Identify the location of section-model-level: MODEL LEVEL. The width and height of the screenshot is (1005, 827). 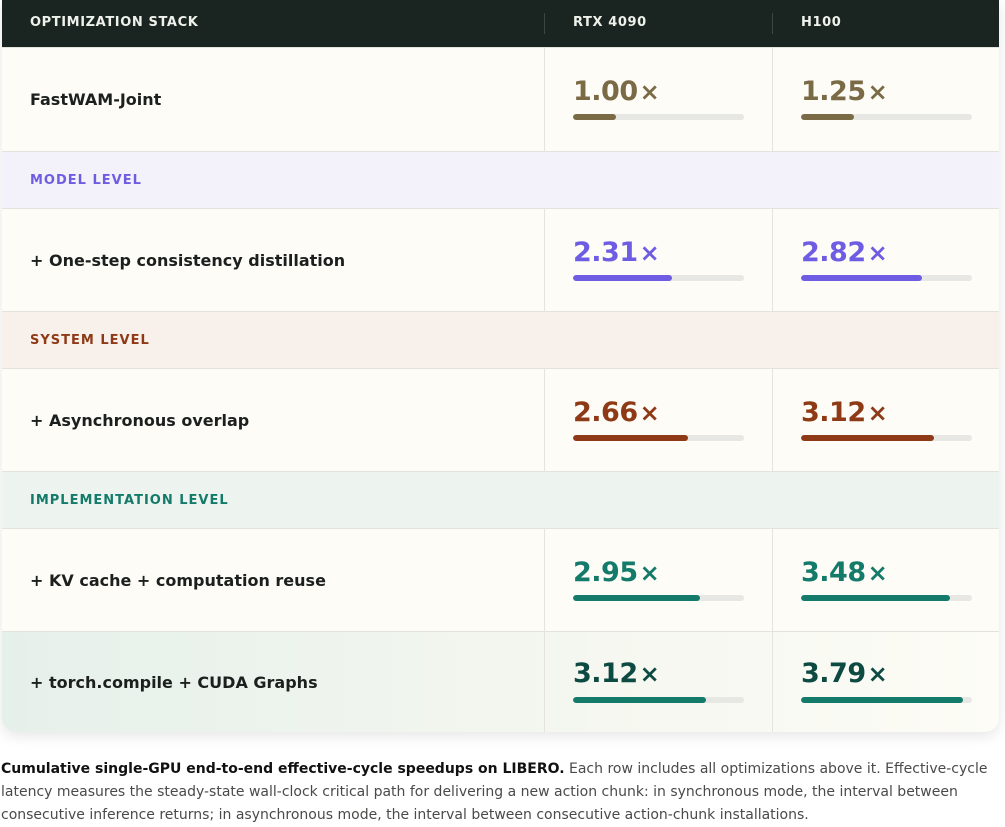
(500, 179).